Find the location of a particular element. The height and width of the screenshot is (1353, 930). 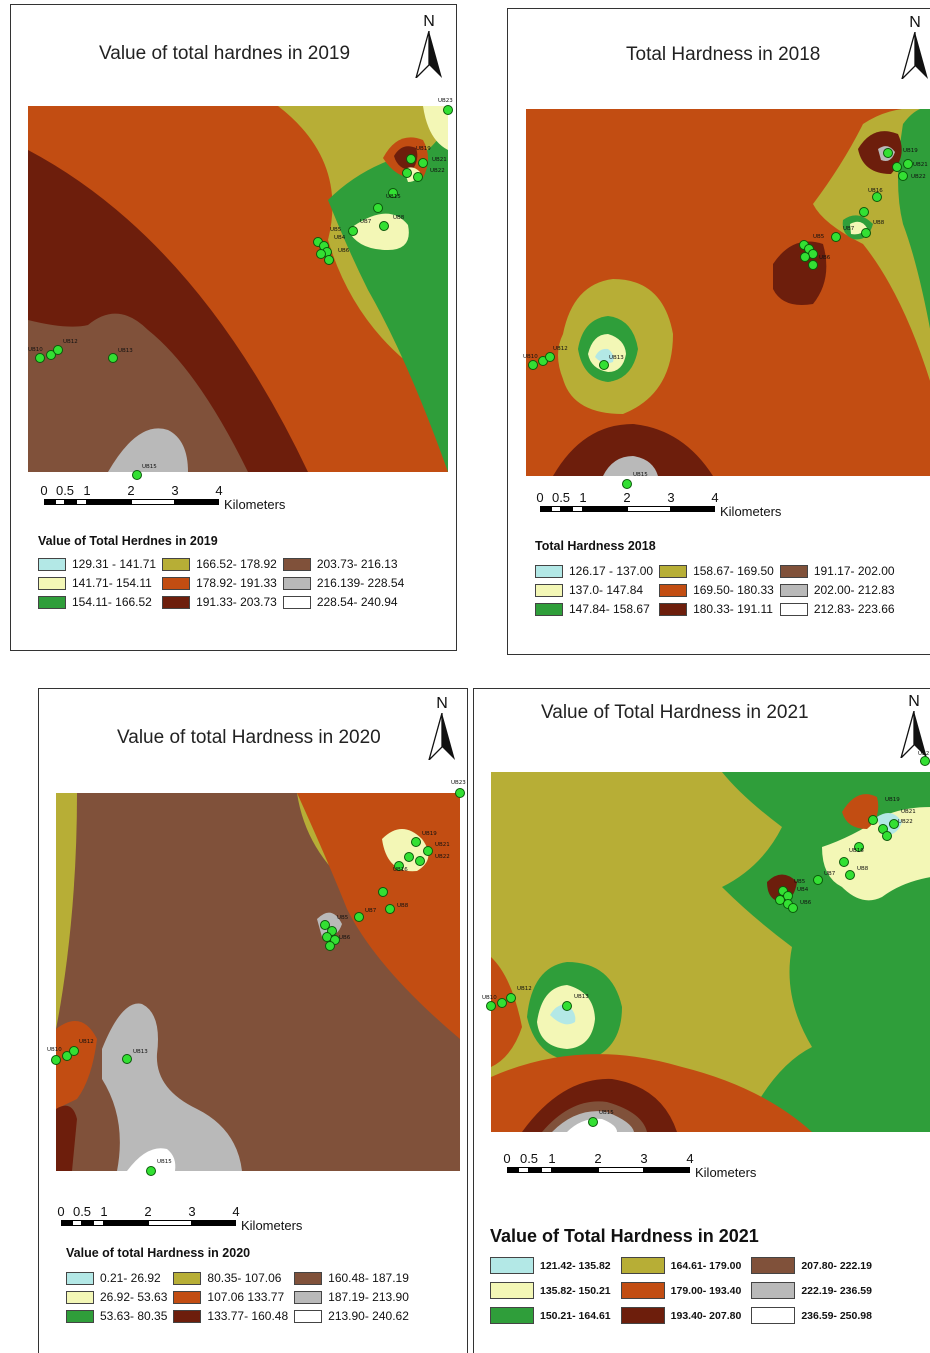

legend-item: 158.67- 169.50 is located at coordinates (716, 571).